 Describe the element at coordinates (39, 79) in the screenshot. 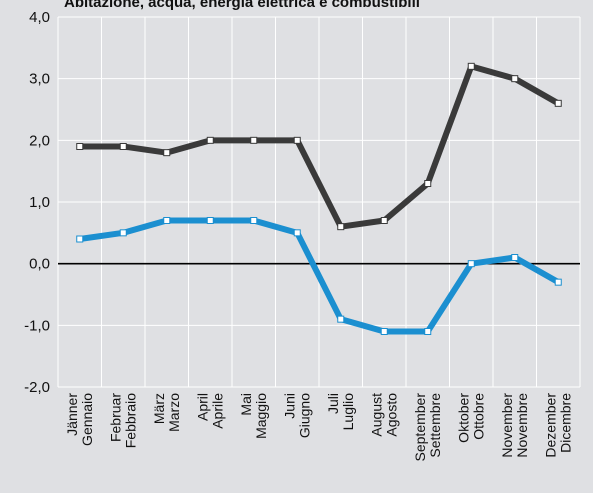

I see `y-tick-label: 3,0` at that location.